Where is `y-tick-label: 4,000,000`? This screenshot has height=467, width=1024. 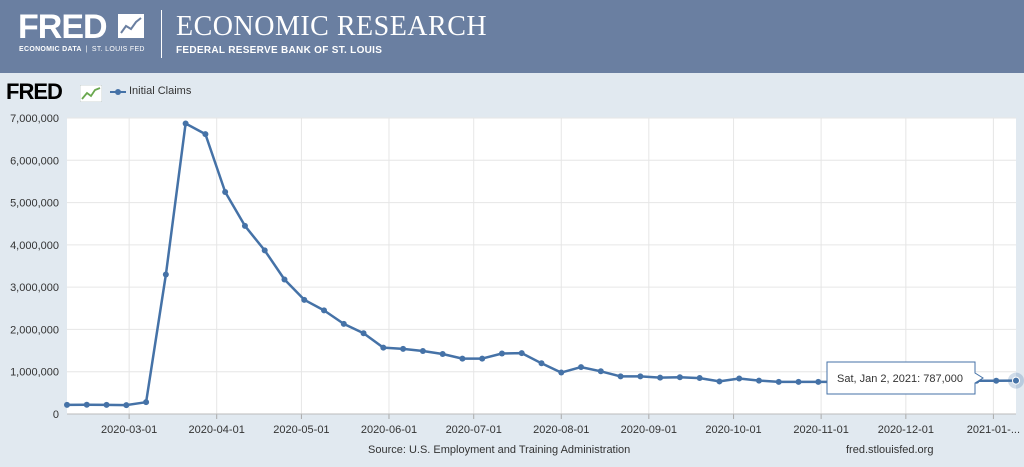 y-tick-label: 4,000,000 is located at coordinates (34, 246).